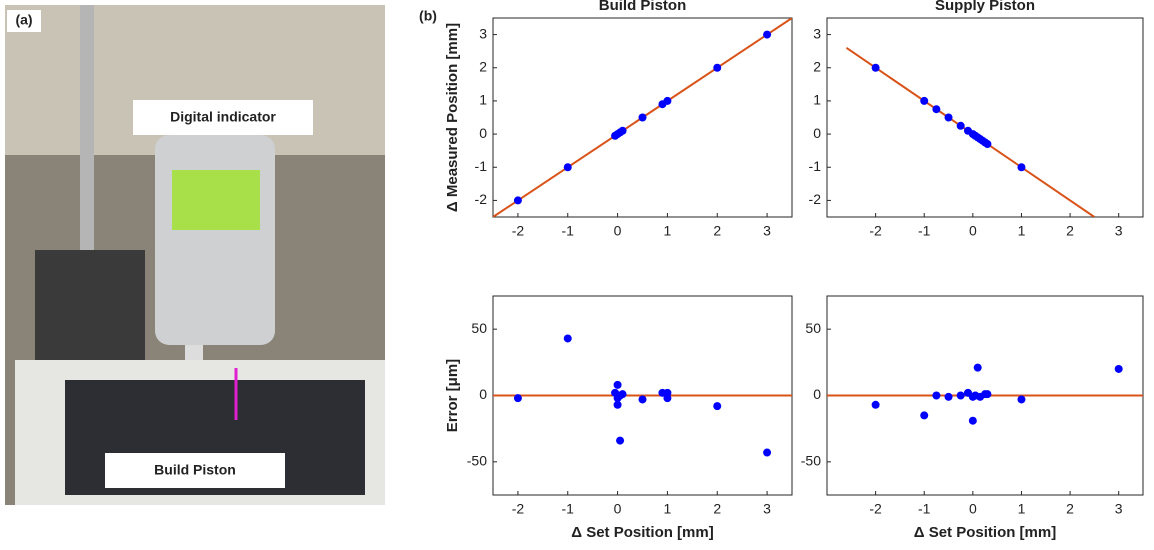  I want to click on photo-label: Digital indicator, so click(223, 117).